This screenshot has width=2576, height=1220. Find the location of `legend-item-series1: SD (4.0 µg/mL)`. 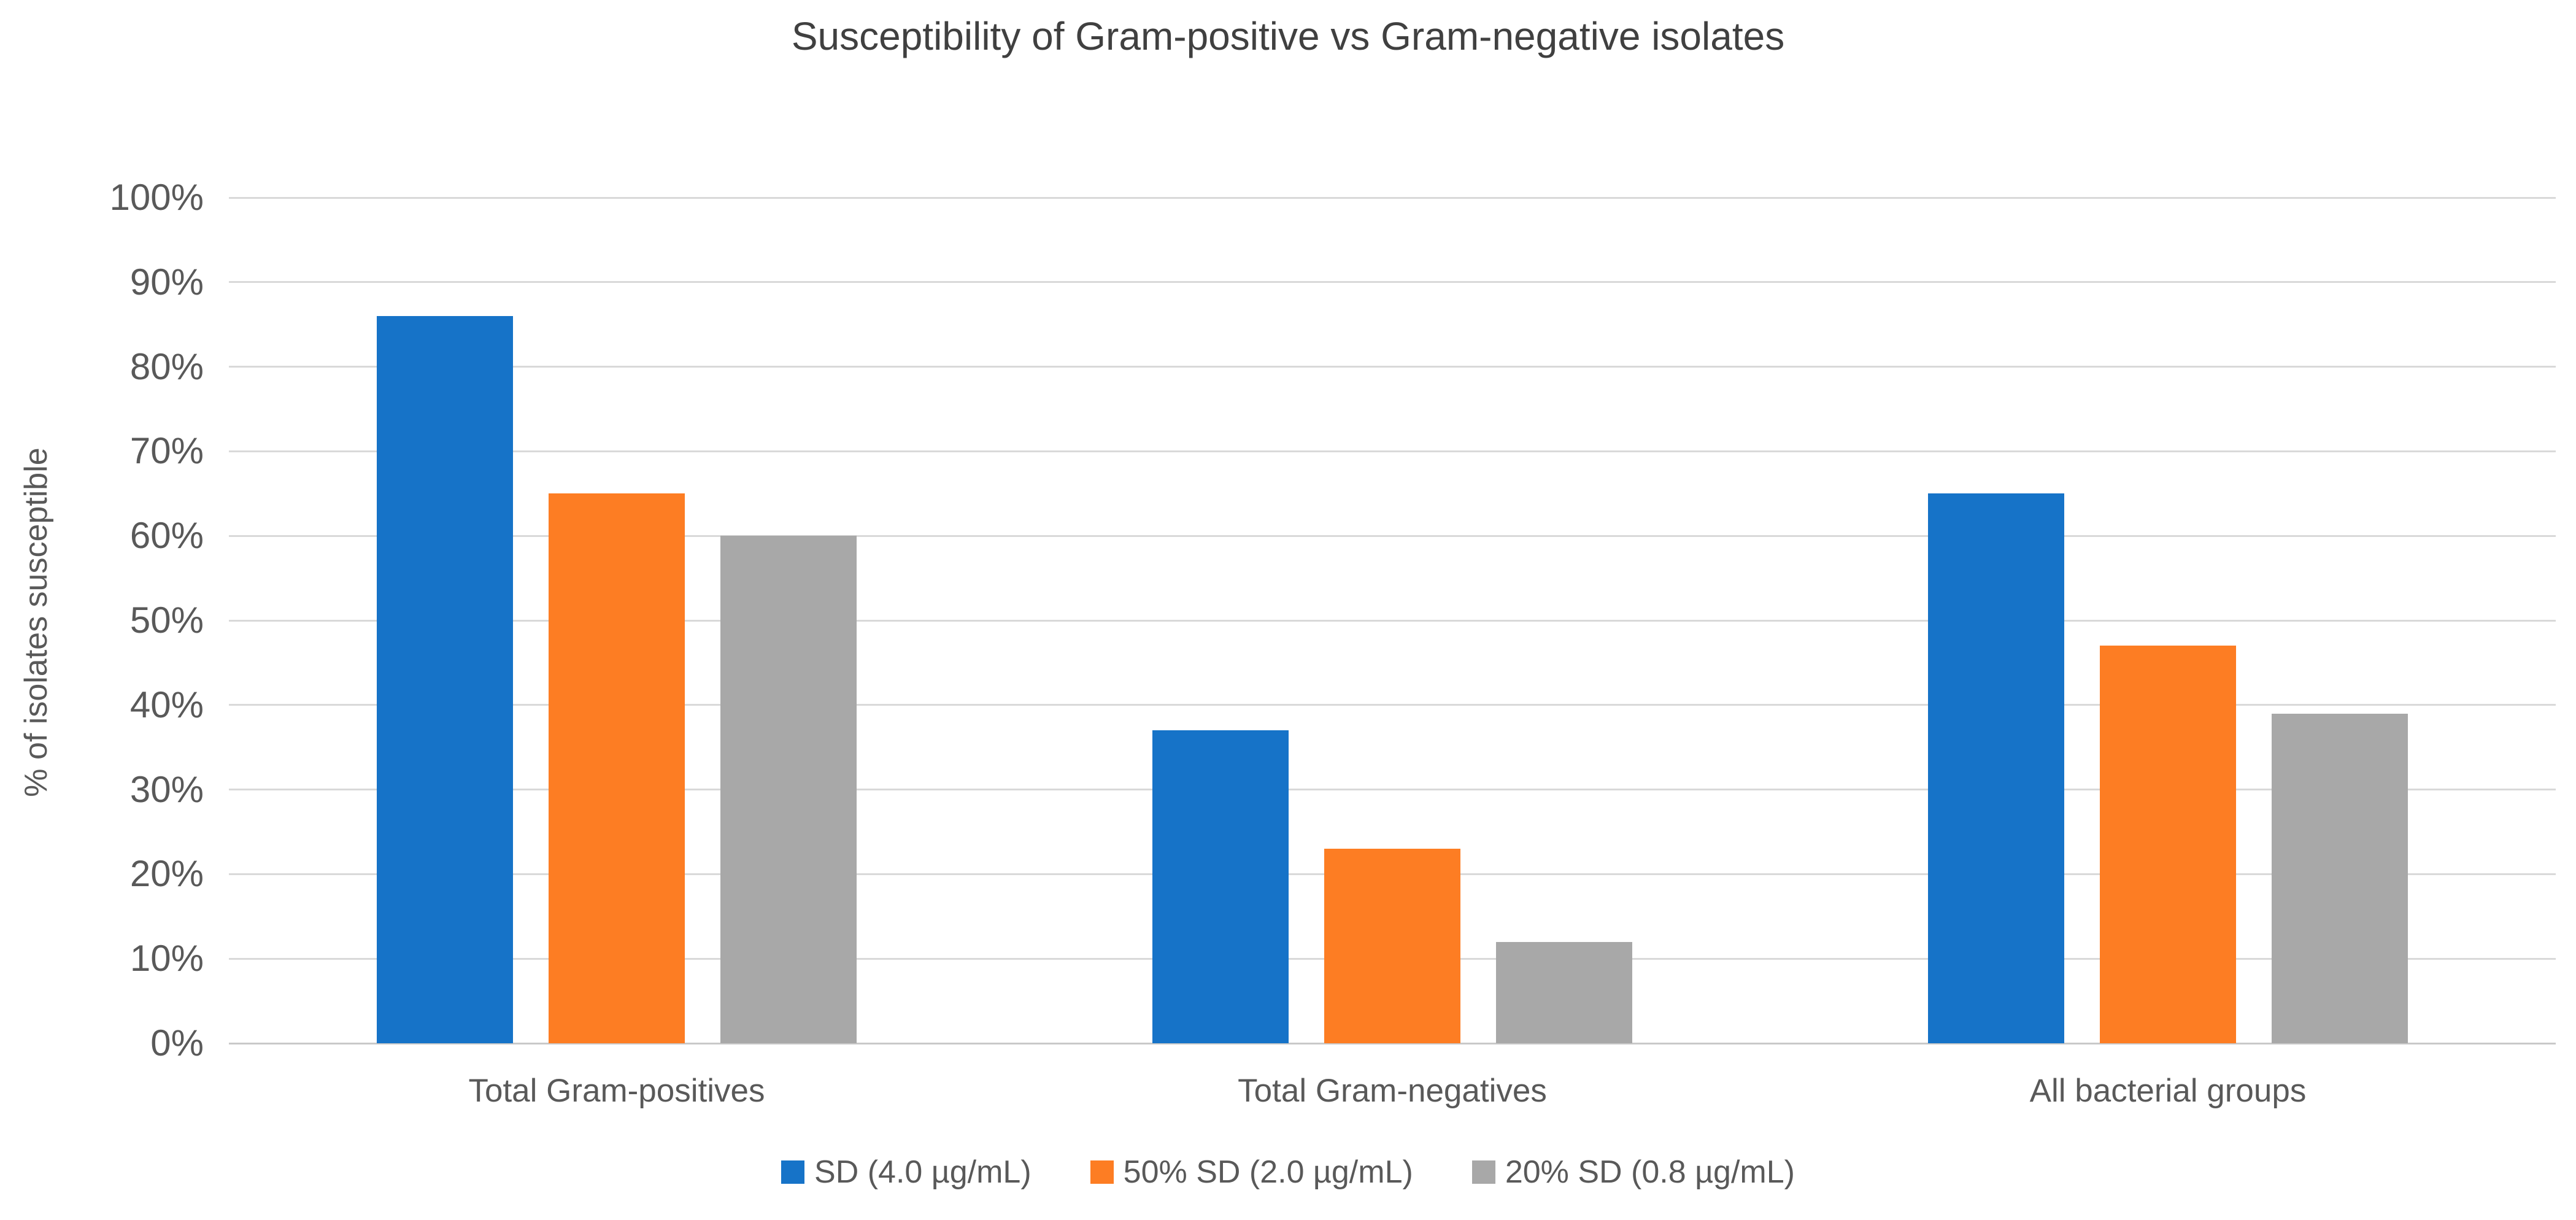

legend-item-series1: SD (4.0 µg/mL) is located at coordinates (906, 1172).